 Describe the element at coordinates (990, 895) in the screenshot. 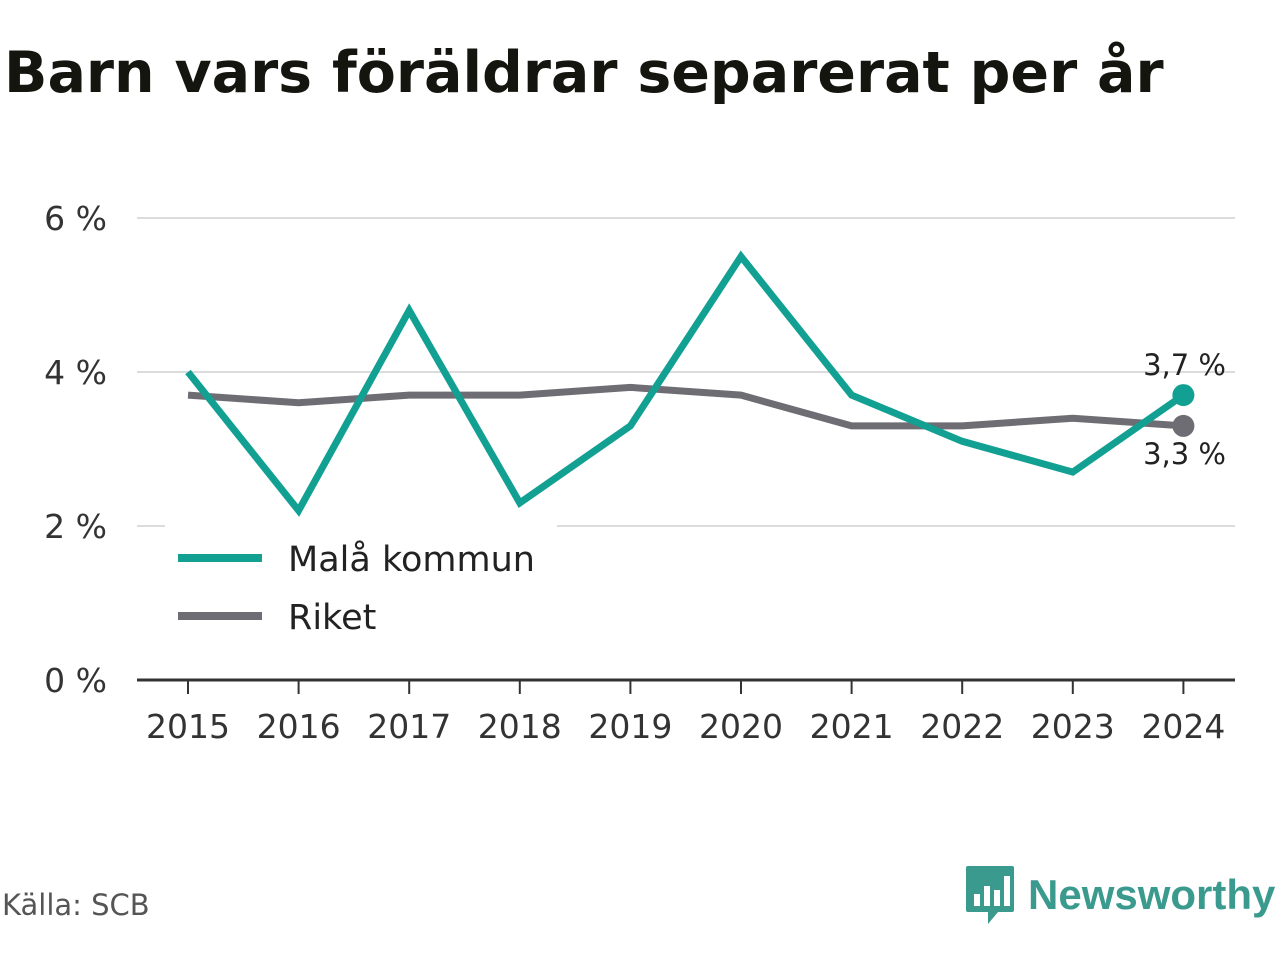

I see `bar-chart-speech-bubble-icon` at that location.